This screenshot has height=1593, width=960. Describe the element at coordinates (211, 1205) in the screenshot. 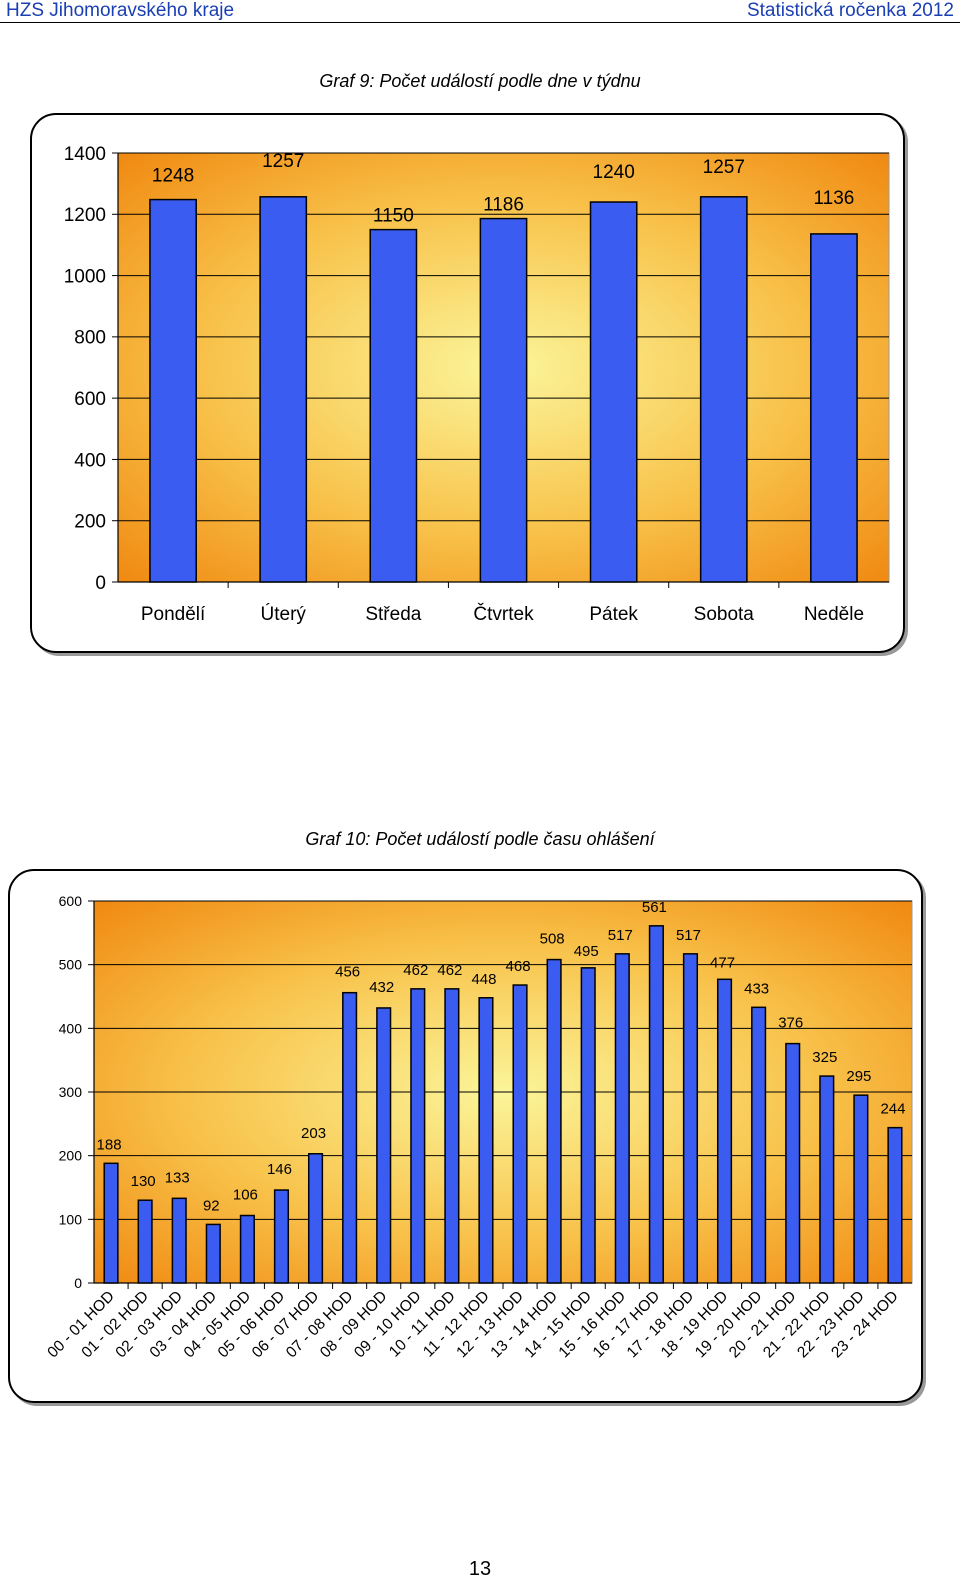

I see `chart-2-data-label: 92` at that location.